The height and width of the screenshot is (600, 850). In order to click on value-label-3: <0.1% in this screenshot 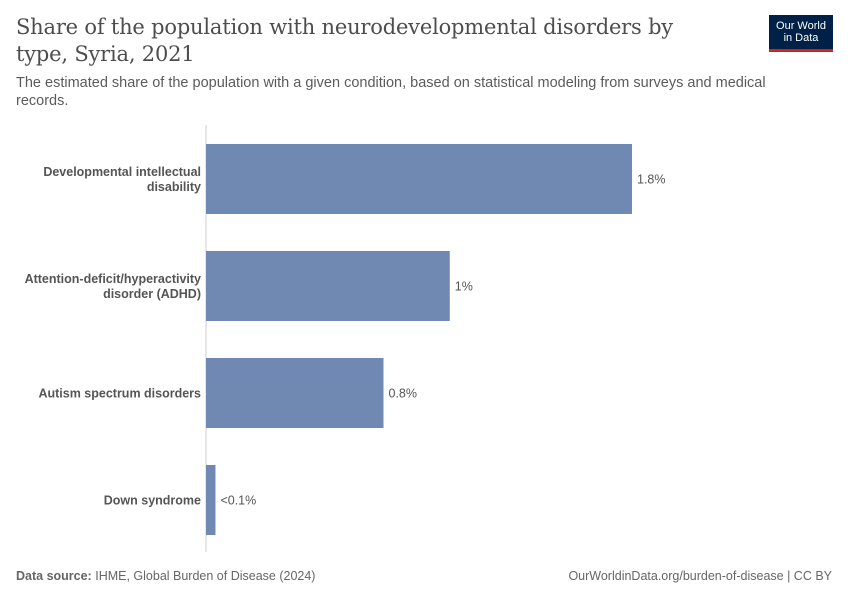, I will do `click(238, 501)`.